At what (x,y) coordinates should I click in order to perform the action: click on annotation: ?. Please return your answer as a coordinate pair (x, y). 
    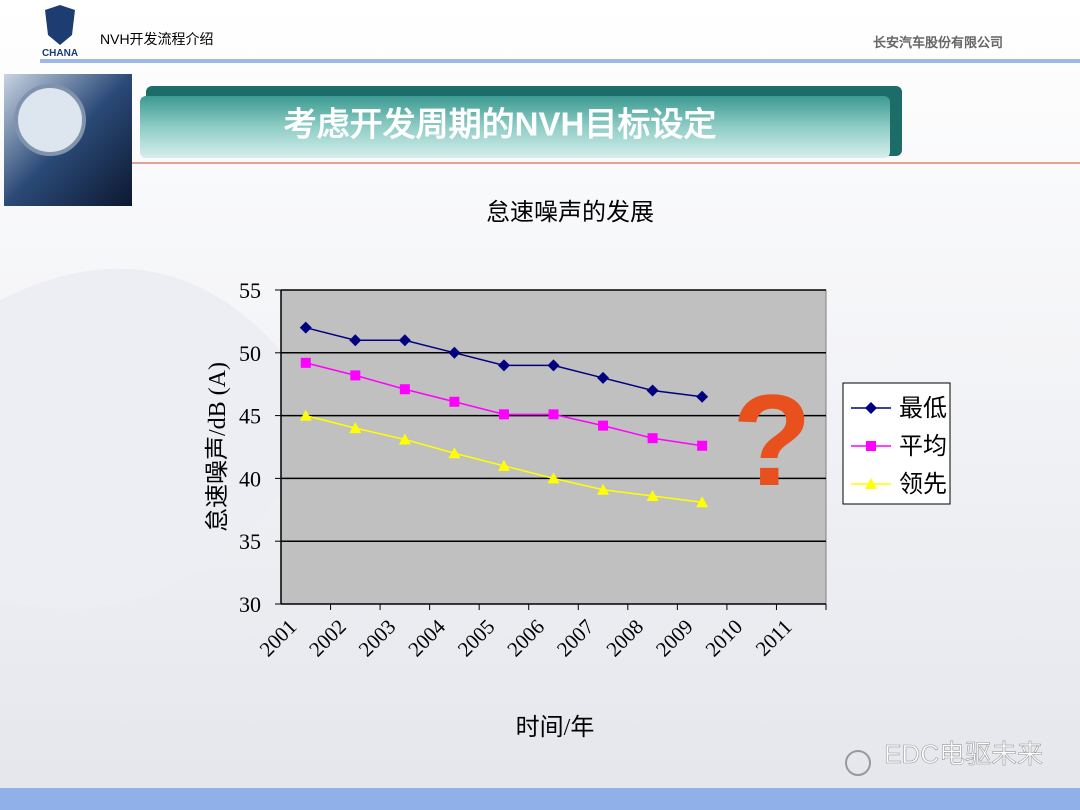
    Looking at the image, I should click on (771, 440).